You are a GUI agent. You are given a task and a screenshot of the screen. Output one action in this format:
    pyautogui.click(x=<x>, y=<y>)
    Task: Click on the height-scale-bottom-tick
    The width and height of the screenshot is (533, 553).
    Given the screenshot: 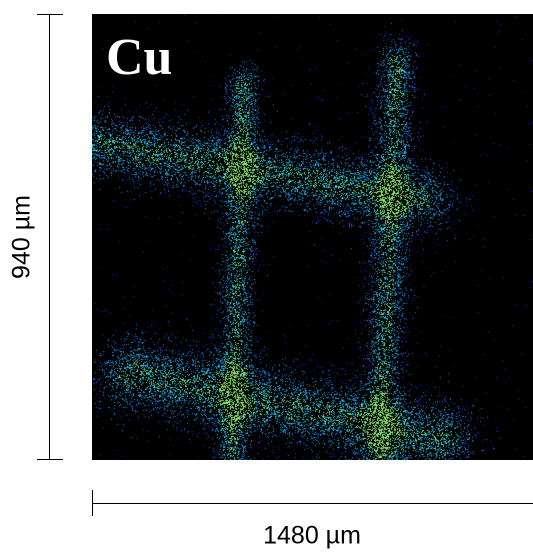 What is the action you would take?
    pyautogui.click(x=50, y=459)
    